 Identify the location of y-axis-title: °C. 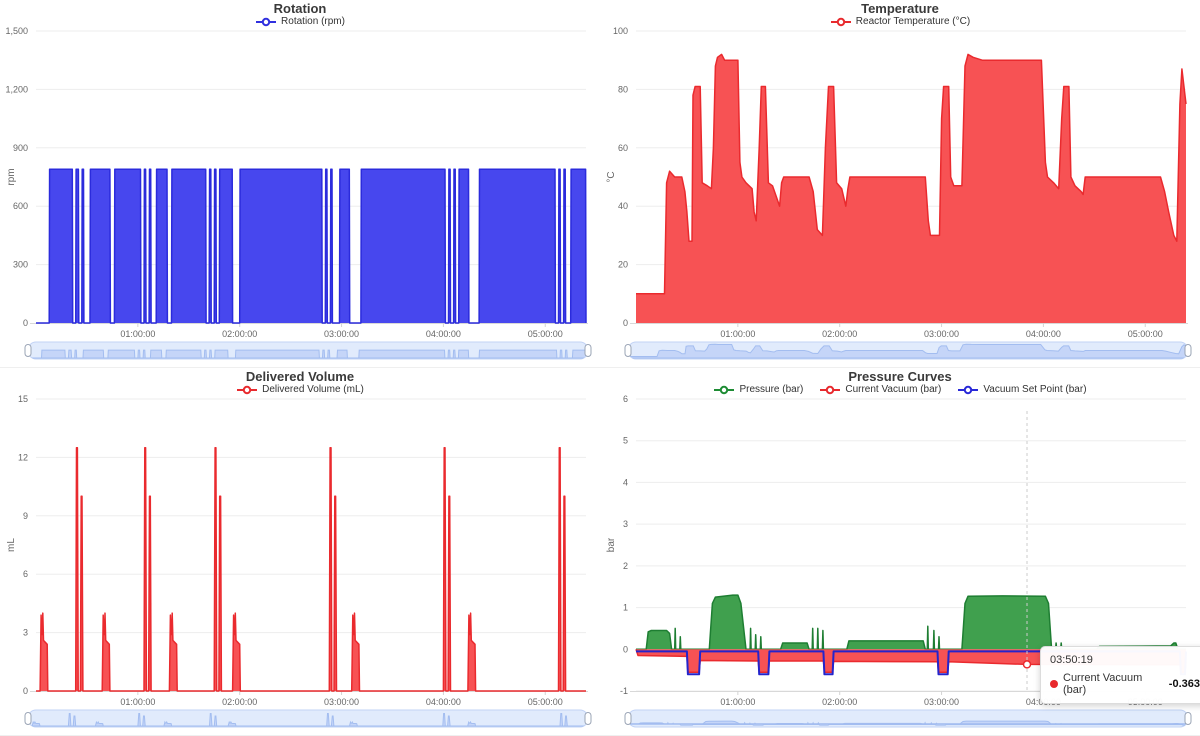
(611, 176).